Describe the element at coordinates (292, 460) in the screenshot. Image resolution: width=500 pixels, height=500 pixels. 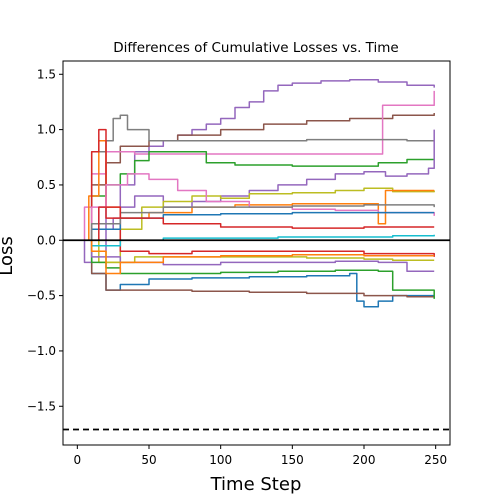
I see `x-tick-label: 150` at that location.